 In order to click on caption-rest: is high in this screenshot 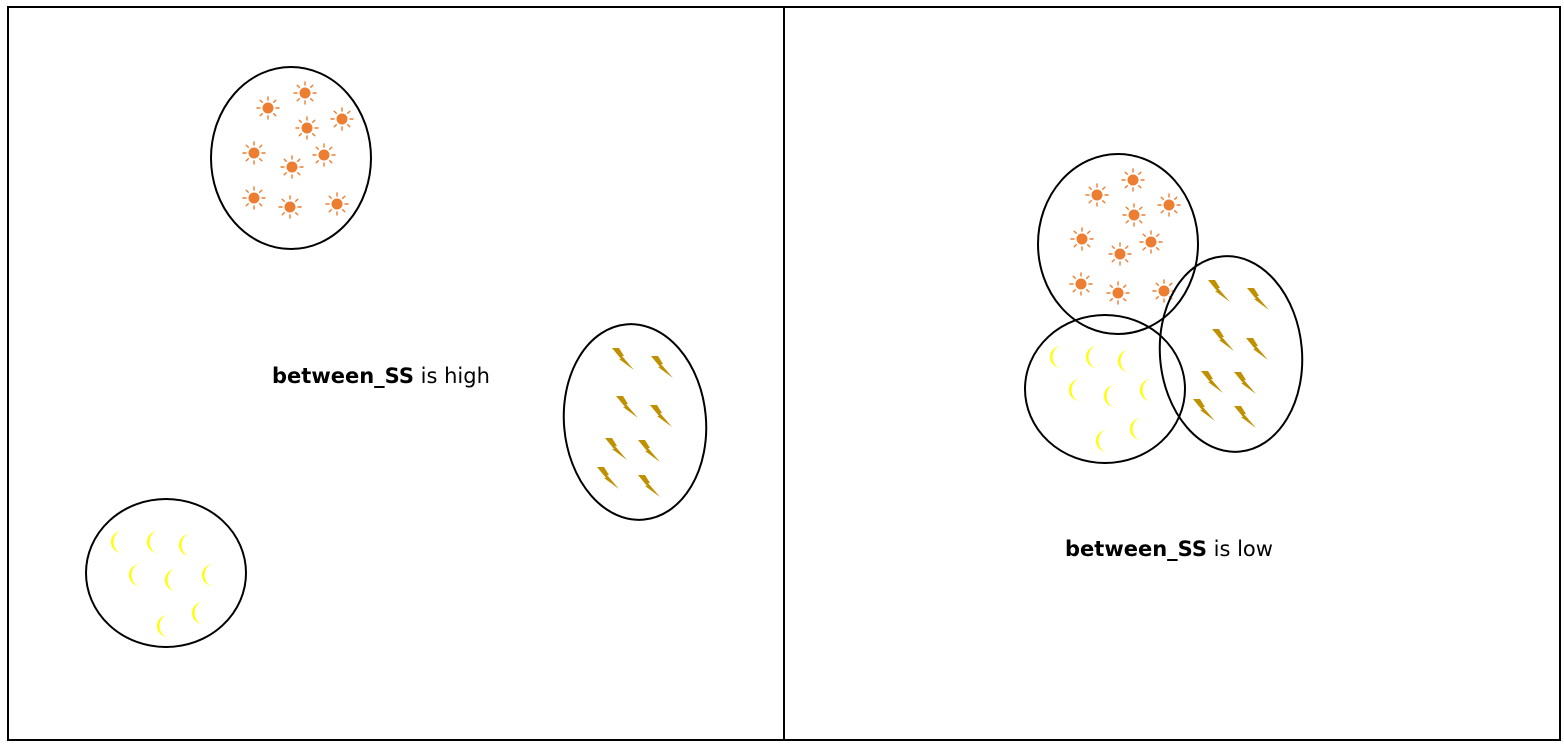, I will do `click(452, 376)`.